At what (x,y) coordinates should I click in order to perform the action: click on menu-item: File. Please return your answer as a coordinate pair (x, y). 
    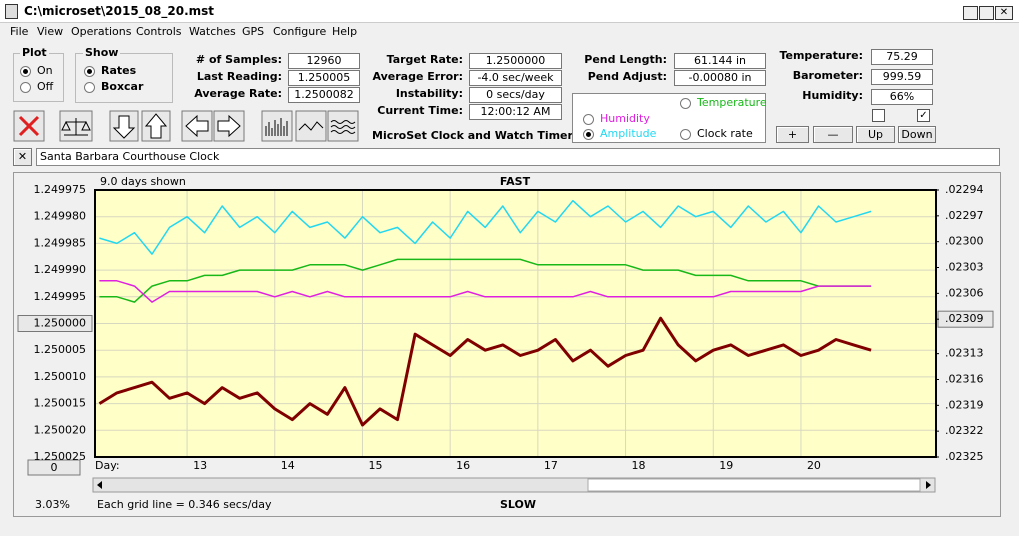
    Looking at the image, I should click on (19, 31).